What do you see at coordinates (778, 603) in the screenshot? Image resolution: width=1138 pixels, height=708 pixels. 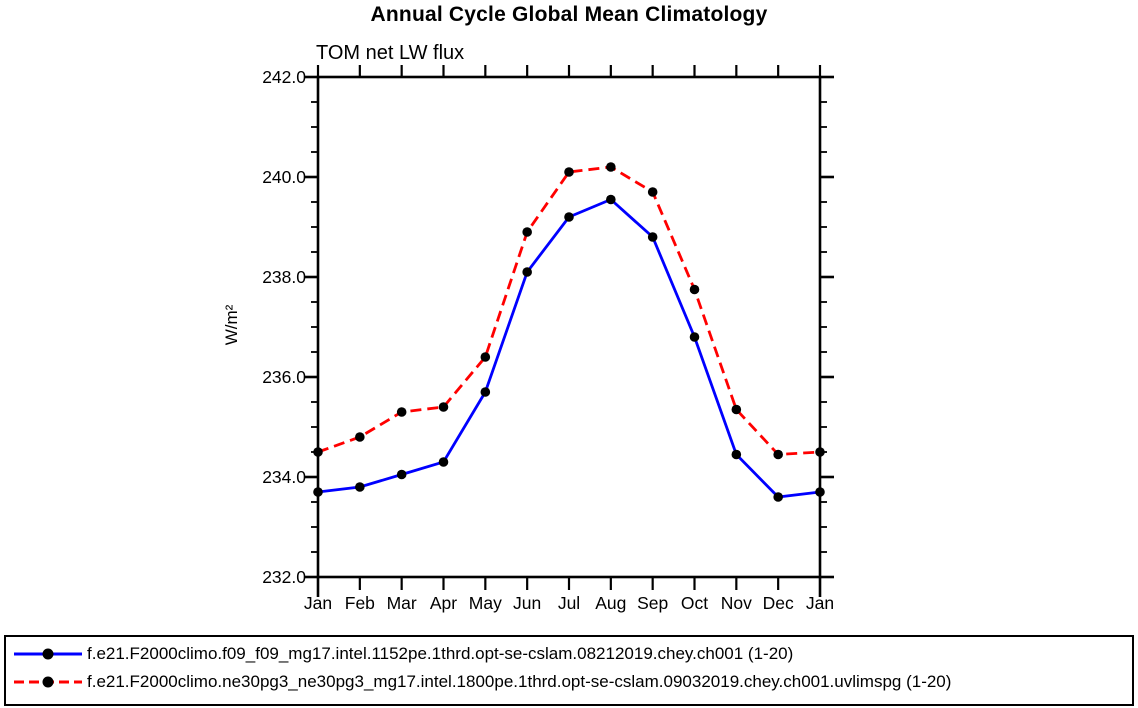 I see `x-tick-label: Dec` at bounding box center [778, 603].